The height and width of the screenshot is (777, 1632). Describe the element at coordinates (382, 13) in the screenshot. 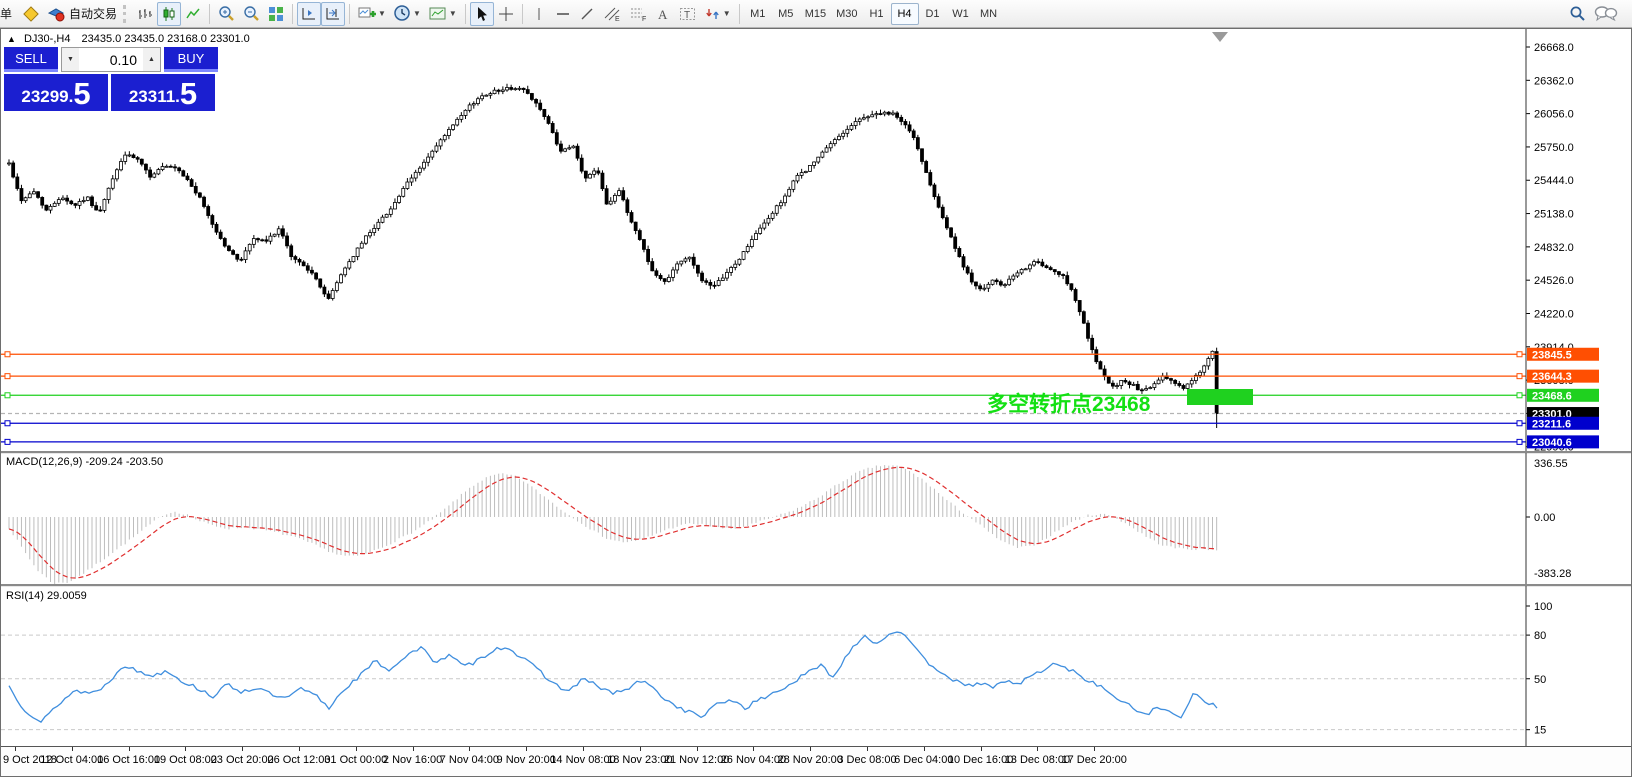

I see `dropdown-caret: ▼` at that location.